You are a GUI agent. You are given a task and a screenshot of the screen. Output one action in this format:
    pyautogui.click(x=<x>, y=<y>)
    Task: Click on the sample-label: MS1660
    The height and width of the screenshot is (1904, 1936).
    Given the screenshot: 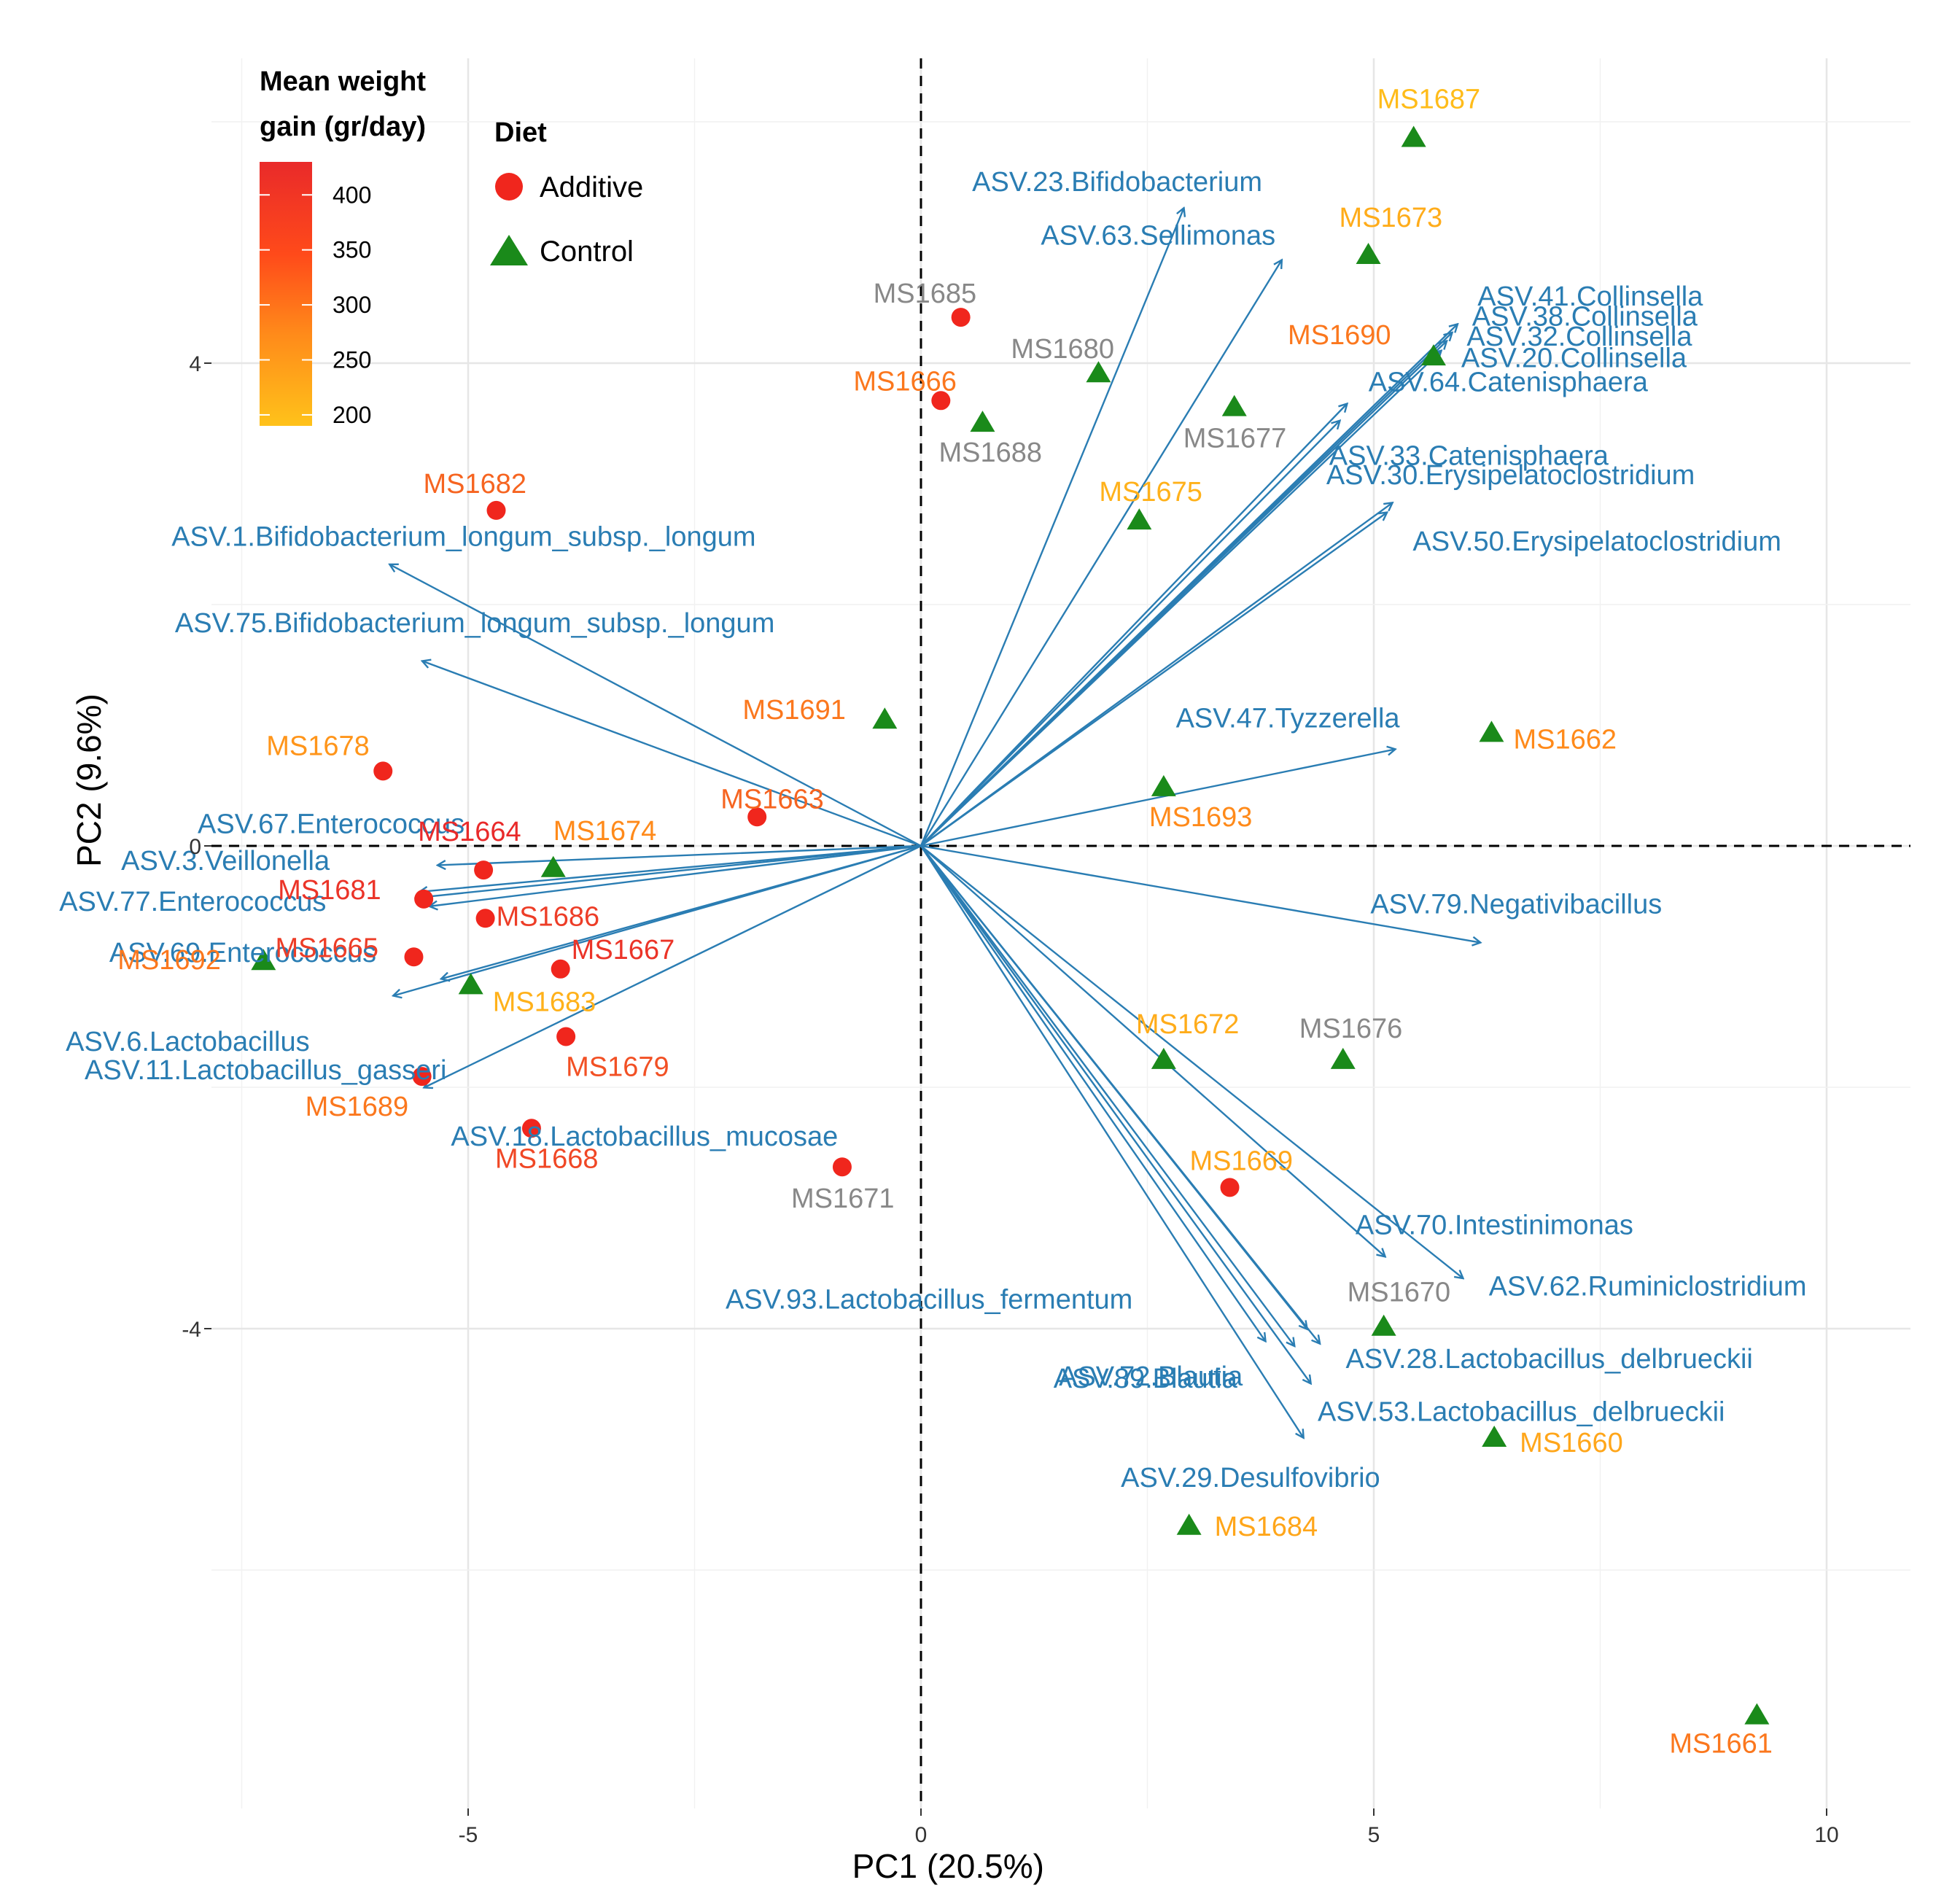 What is the action you would take?
    pyautogui.click(x=1572, y=1443)
    